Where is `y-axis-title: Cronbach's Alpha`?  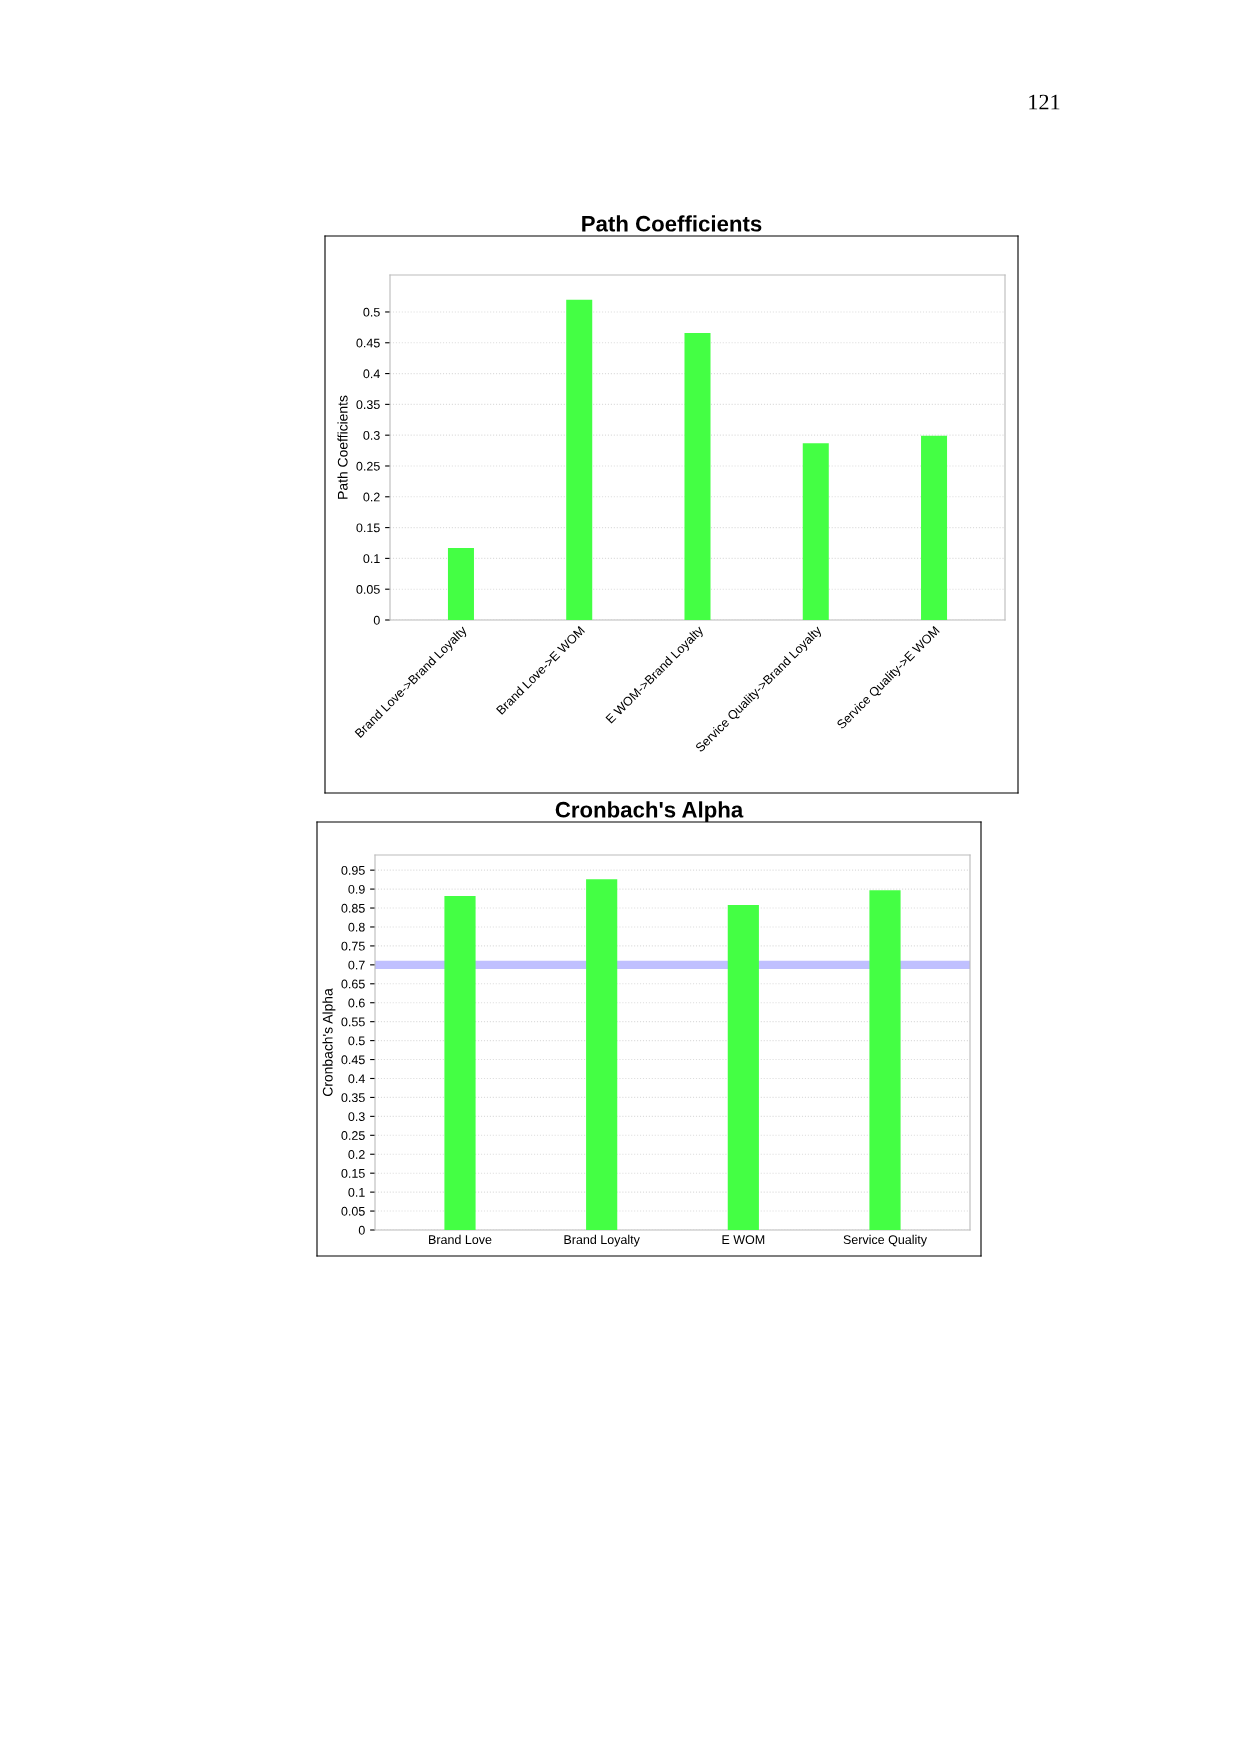
y-axis-title: Cronbach's Alpha is located at coordinates (329, 1042).